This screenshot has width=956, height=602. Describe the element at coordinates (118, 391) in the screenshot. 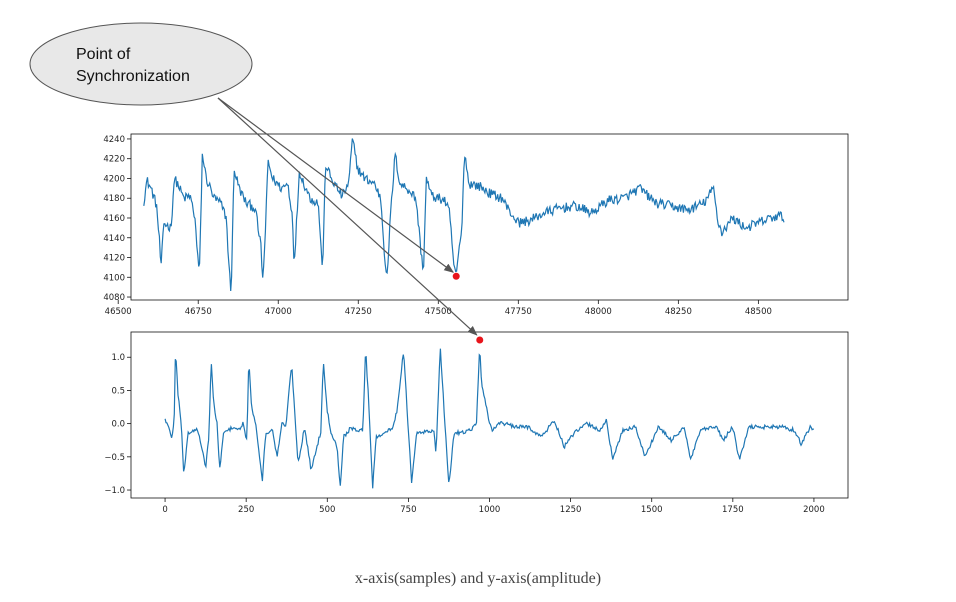

I see `y-tick-label: 0.5` at that location.